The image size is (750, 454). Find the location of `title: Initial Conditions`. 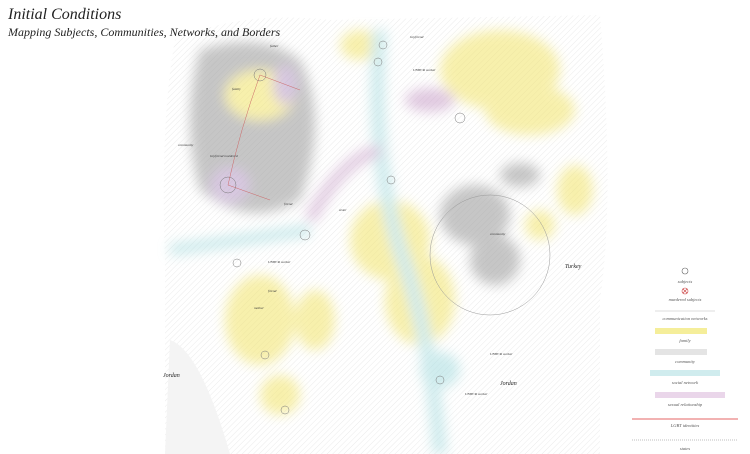

title: Initial Conditions is located at coordinates (64, 14).